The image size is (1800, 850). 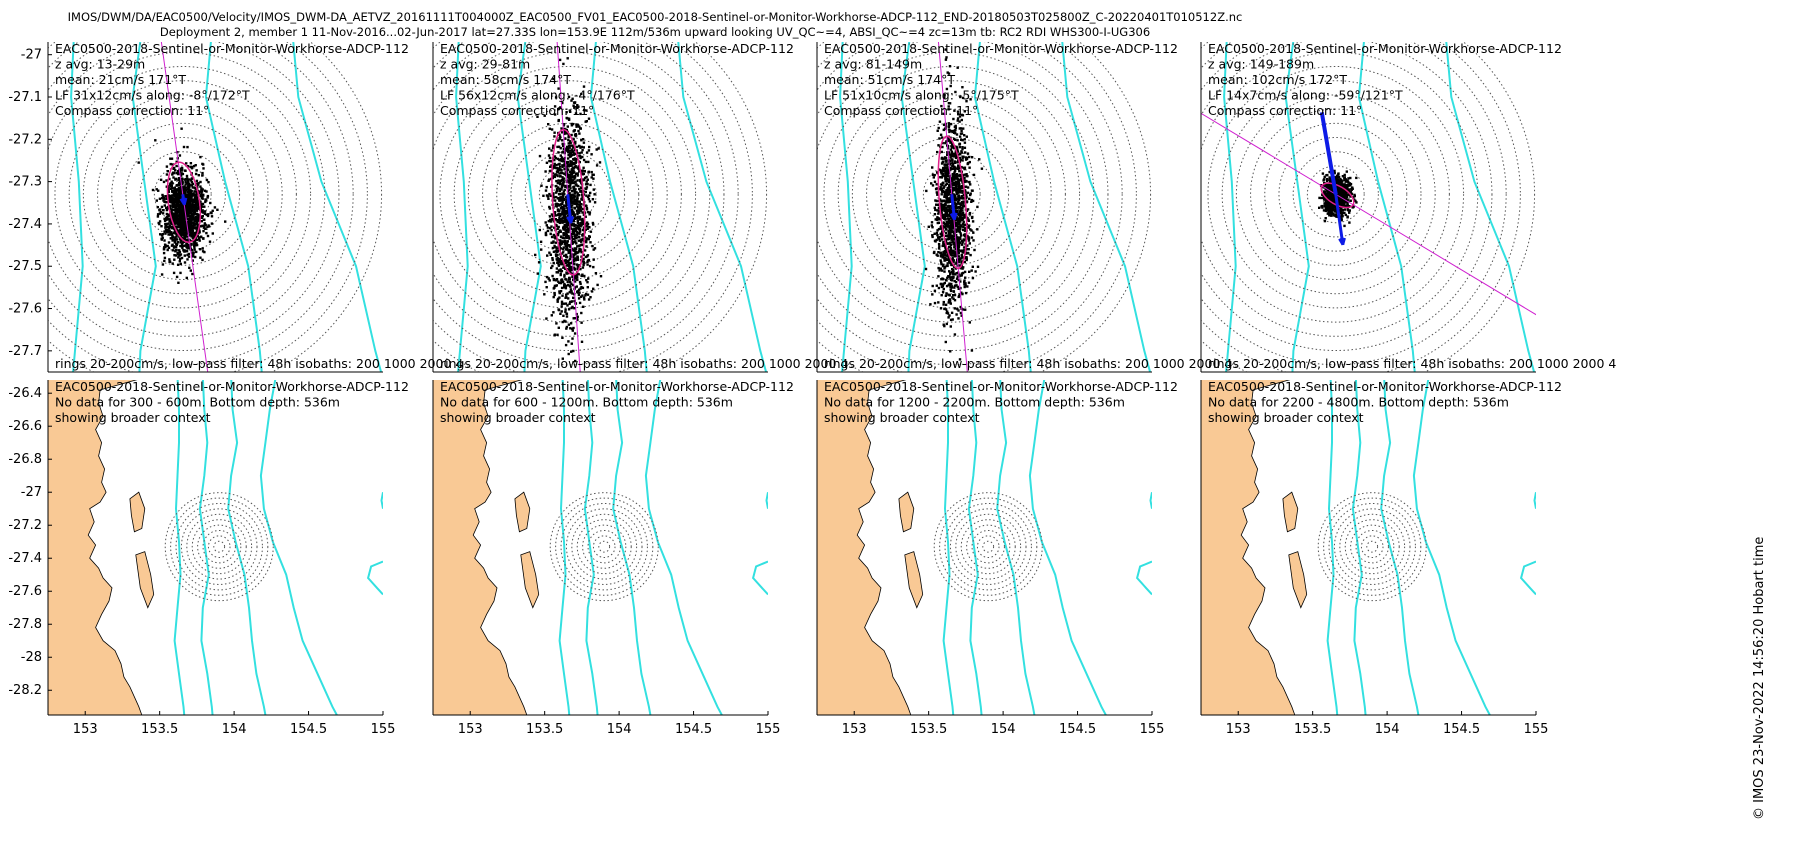 What do you see at coordinates (921, 95) in the screenshot?
I see `panel-annotation: LF 51x10cm/s along: -5°/175°T` at bounding box center [921, 95].